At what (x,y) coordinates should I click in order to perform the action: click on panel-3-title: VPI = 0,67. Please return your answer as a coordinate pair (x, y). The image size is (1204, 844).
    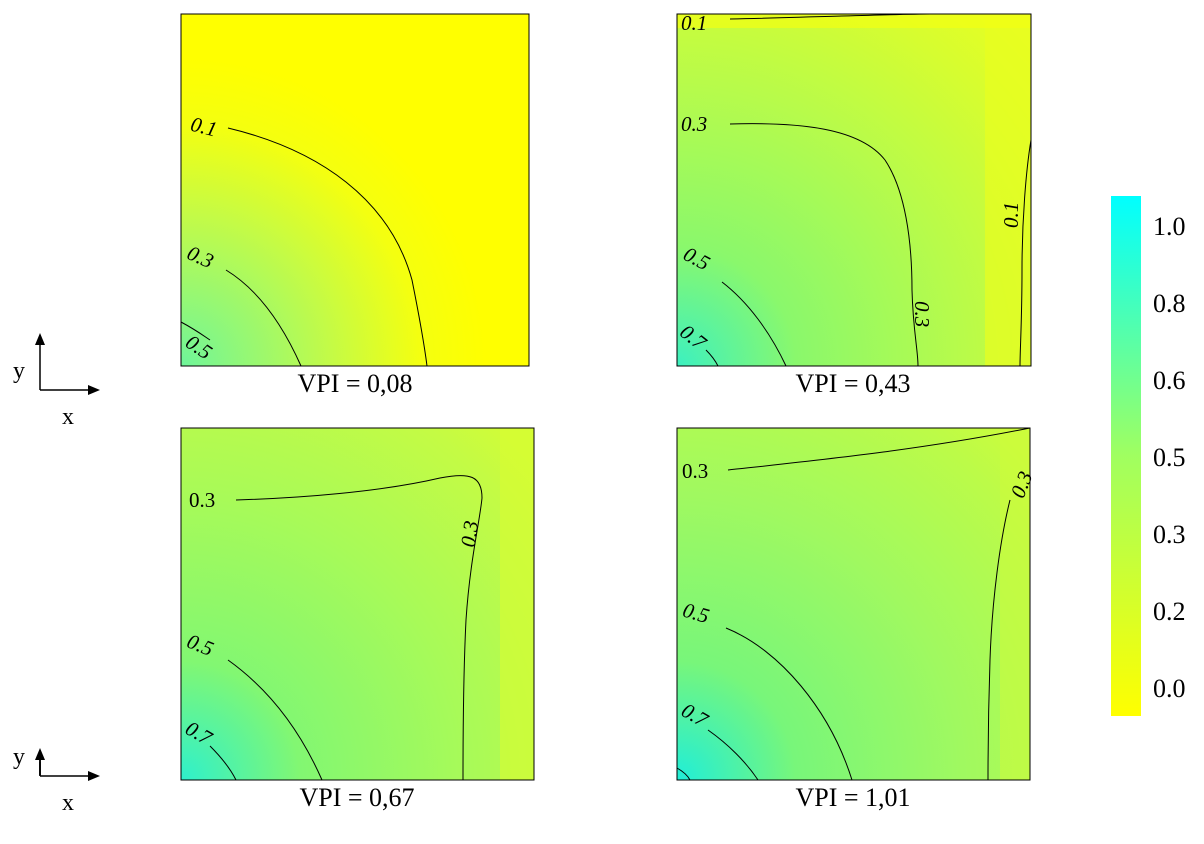
    Looking at the image, I should click on (356, 797).